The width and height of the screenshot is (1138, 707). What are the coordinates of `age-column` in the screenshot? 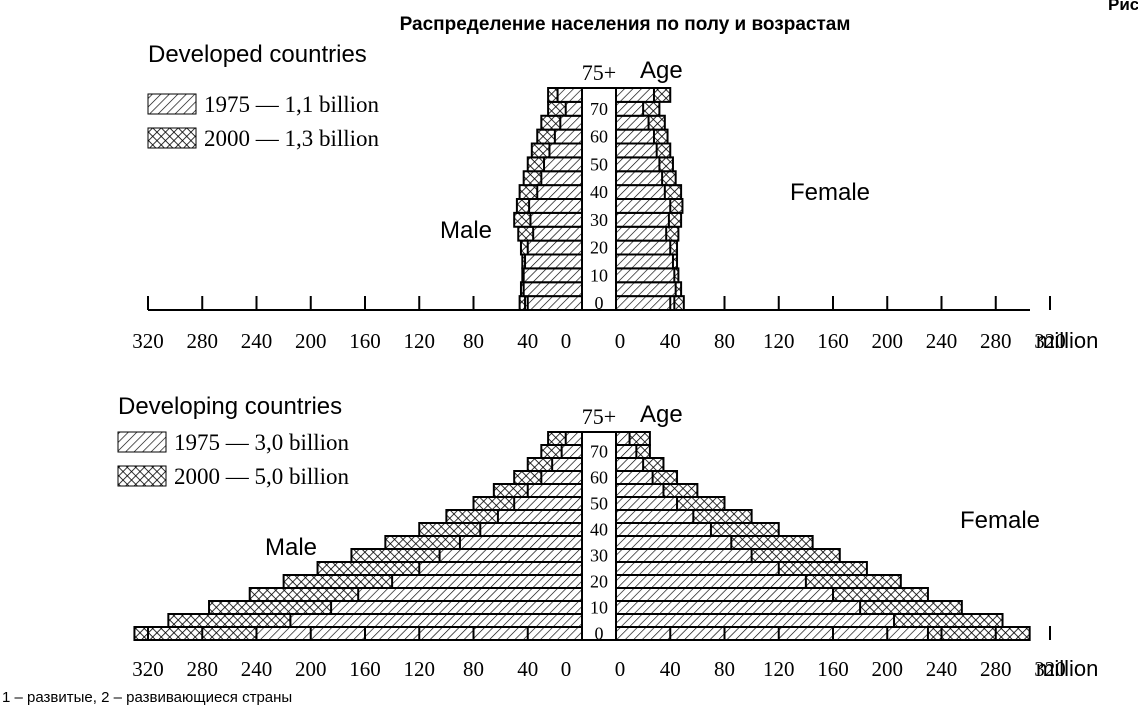 It's located at (599, 536).